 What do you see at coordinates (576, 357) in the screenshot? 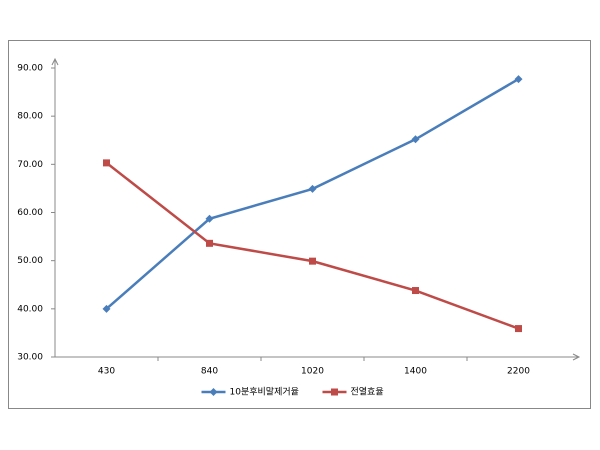
I see `x-axis-arrow` at bounding box center [576, 357].